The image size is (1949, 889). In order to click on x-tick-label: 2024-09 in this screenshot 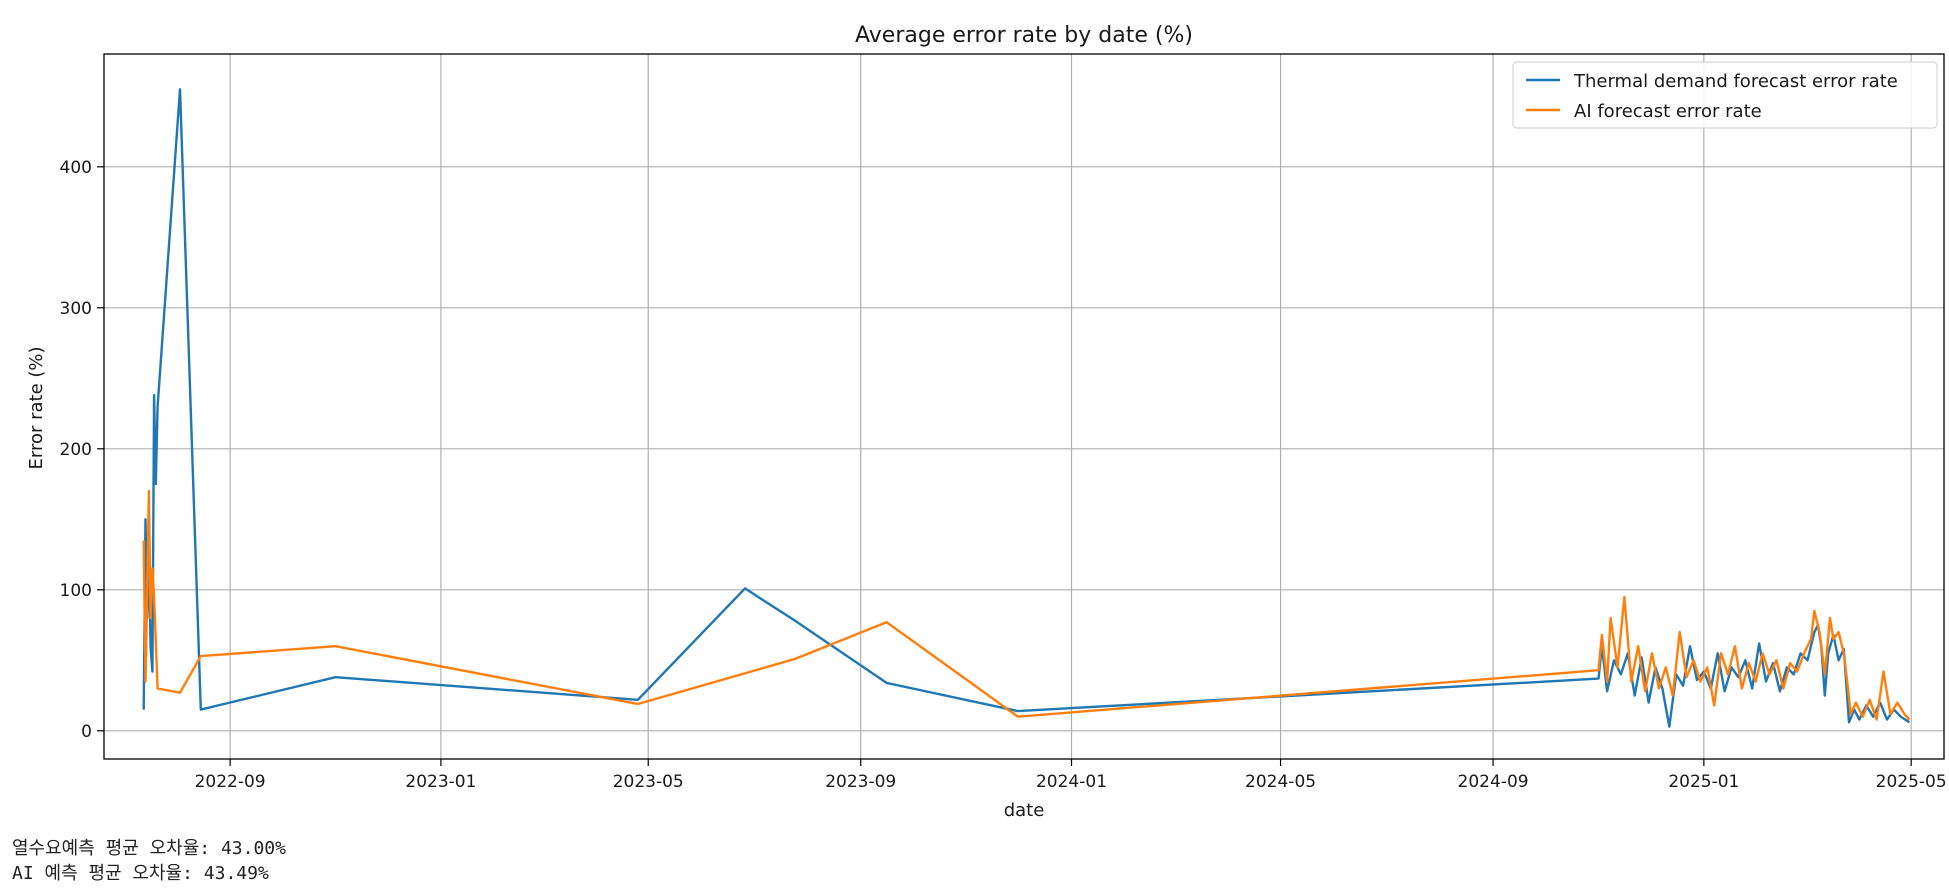, I will do `click(1493, 782)`.